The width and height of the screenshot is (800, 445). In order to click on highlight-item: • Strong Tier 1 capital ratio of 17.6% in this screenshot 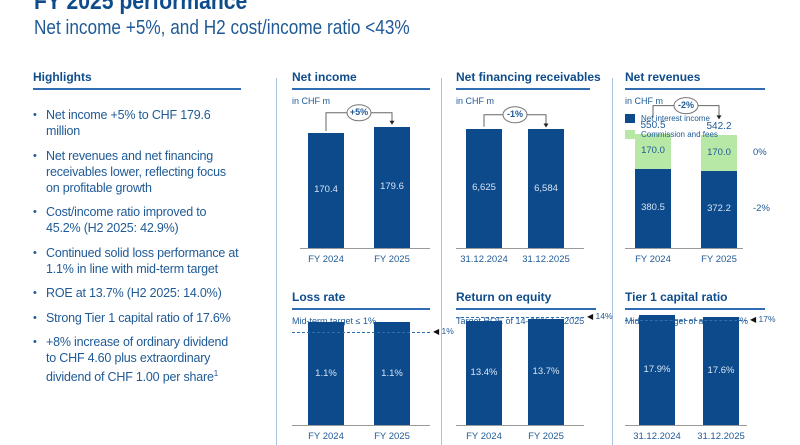, I will do `click(137, 318)`.